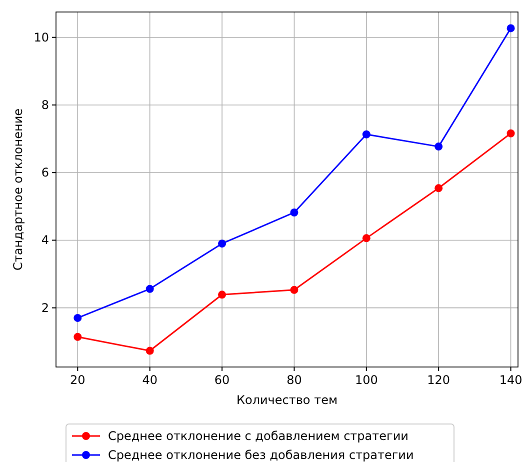 The image size is (525, 462). Describe the element at coordinates (366, 380) in the screenshot. I see `x-tick-label: 100` at that location.